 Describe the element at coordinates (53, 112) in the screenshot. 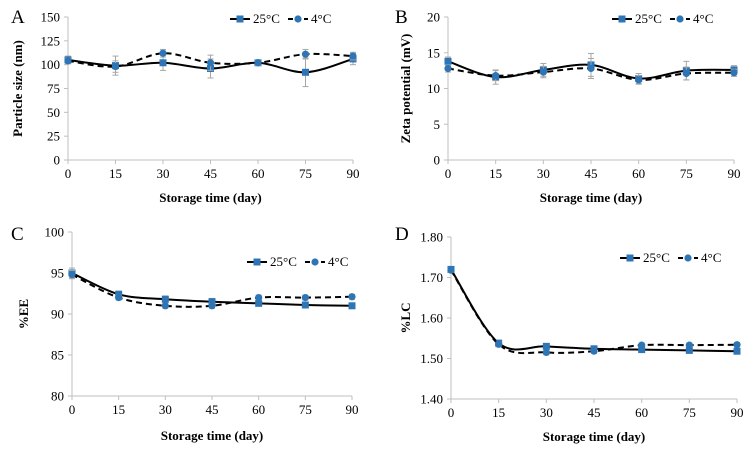

I see `y-tick-label: 50` at that location.